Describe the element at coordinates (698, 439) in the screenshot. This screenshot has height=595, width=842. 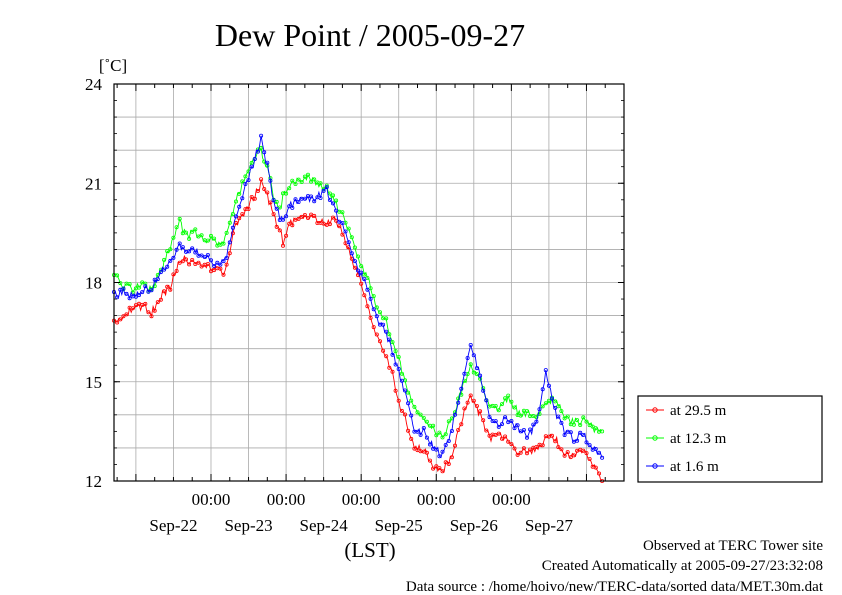
I see `legend-entry: at 12.3 m` at that location.